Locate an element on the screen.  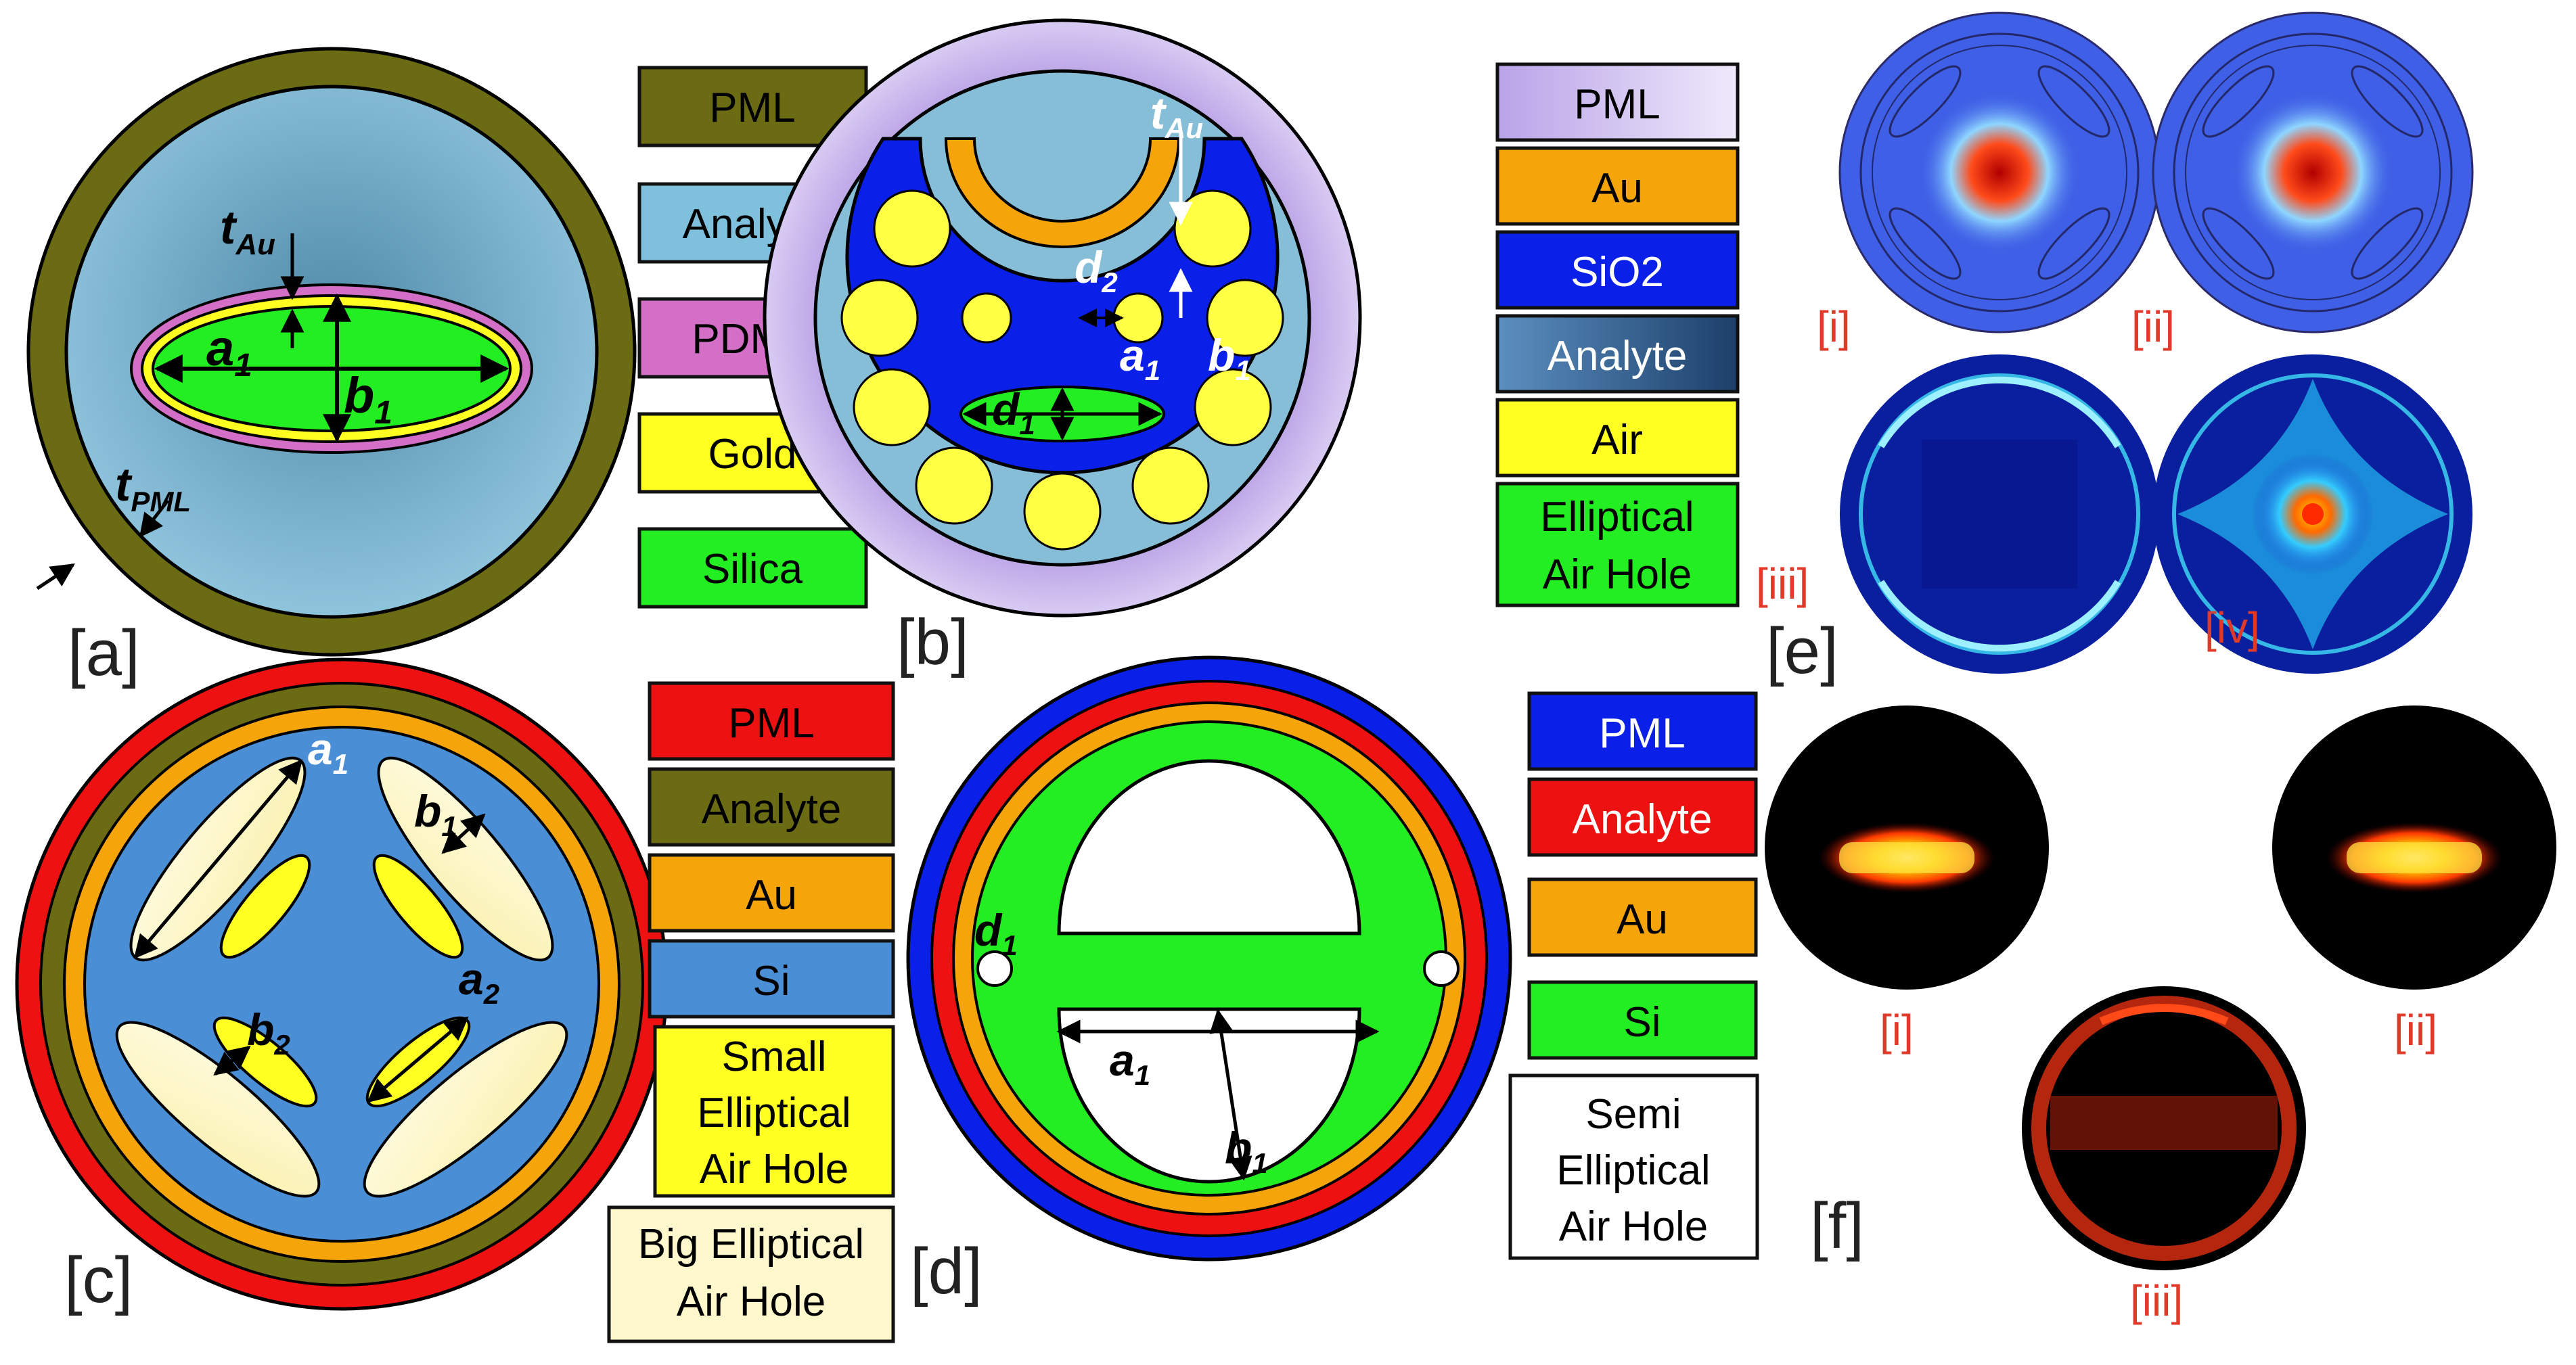
panel-e-plot-i is located at coordinates (2000, 172).